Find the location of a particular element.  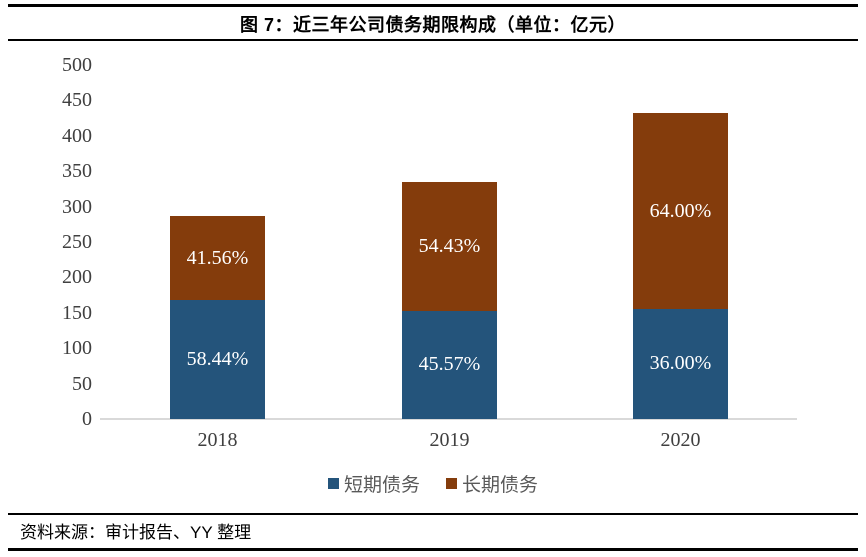

legend-item-long-term-debt: 长期债务 is located at coordinates (492, 483).